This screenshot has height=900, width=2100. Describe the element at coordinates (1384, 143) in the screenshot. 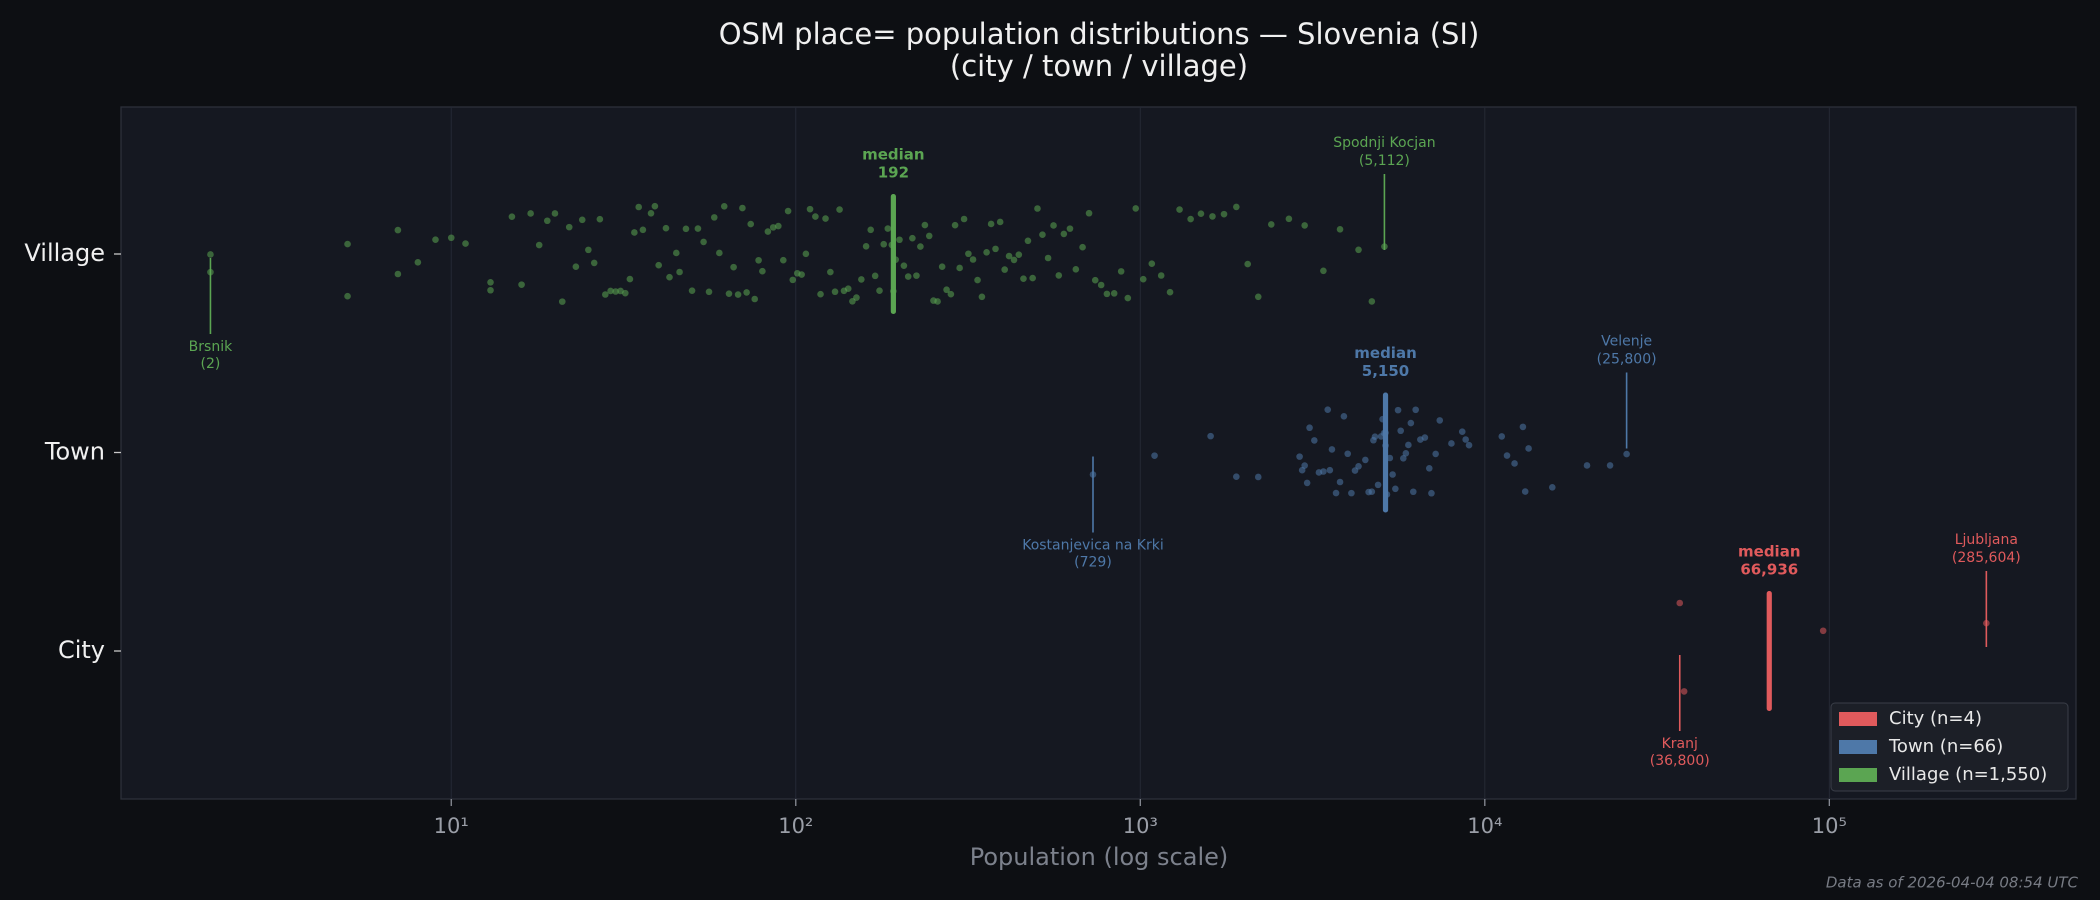

I see `annotation-name: Spodnji Kocjan` at that location.